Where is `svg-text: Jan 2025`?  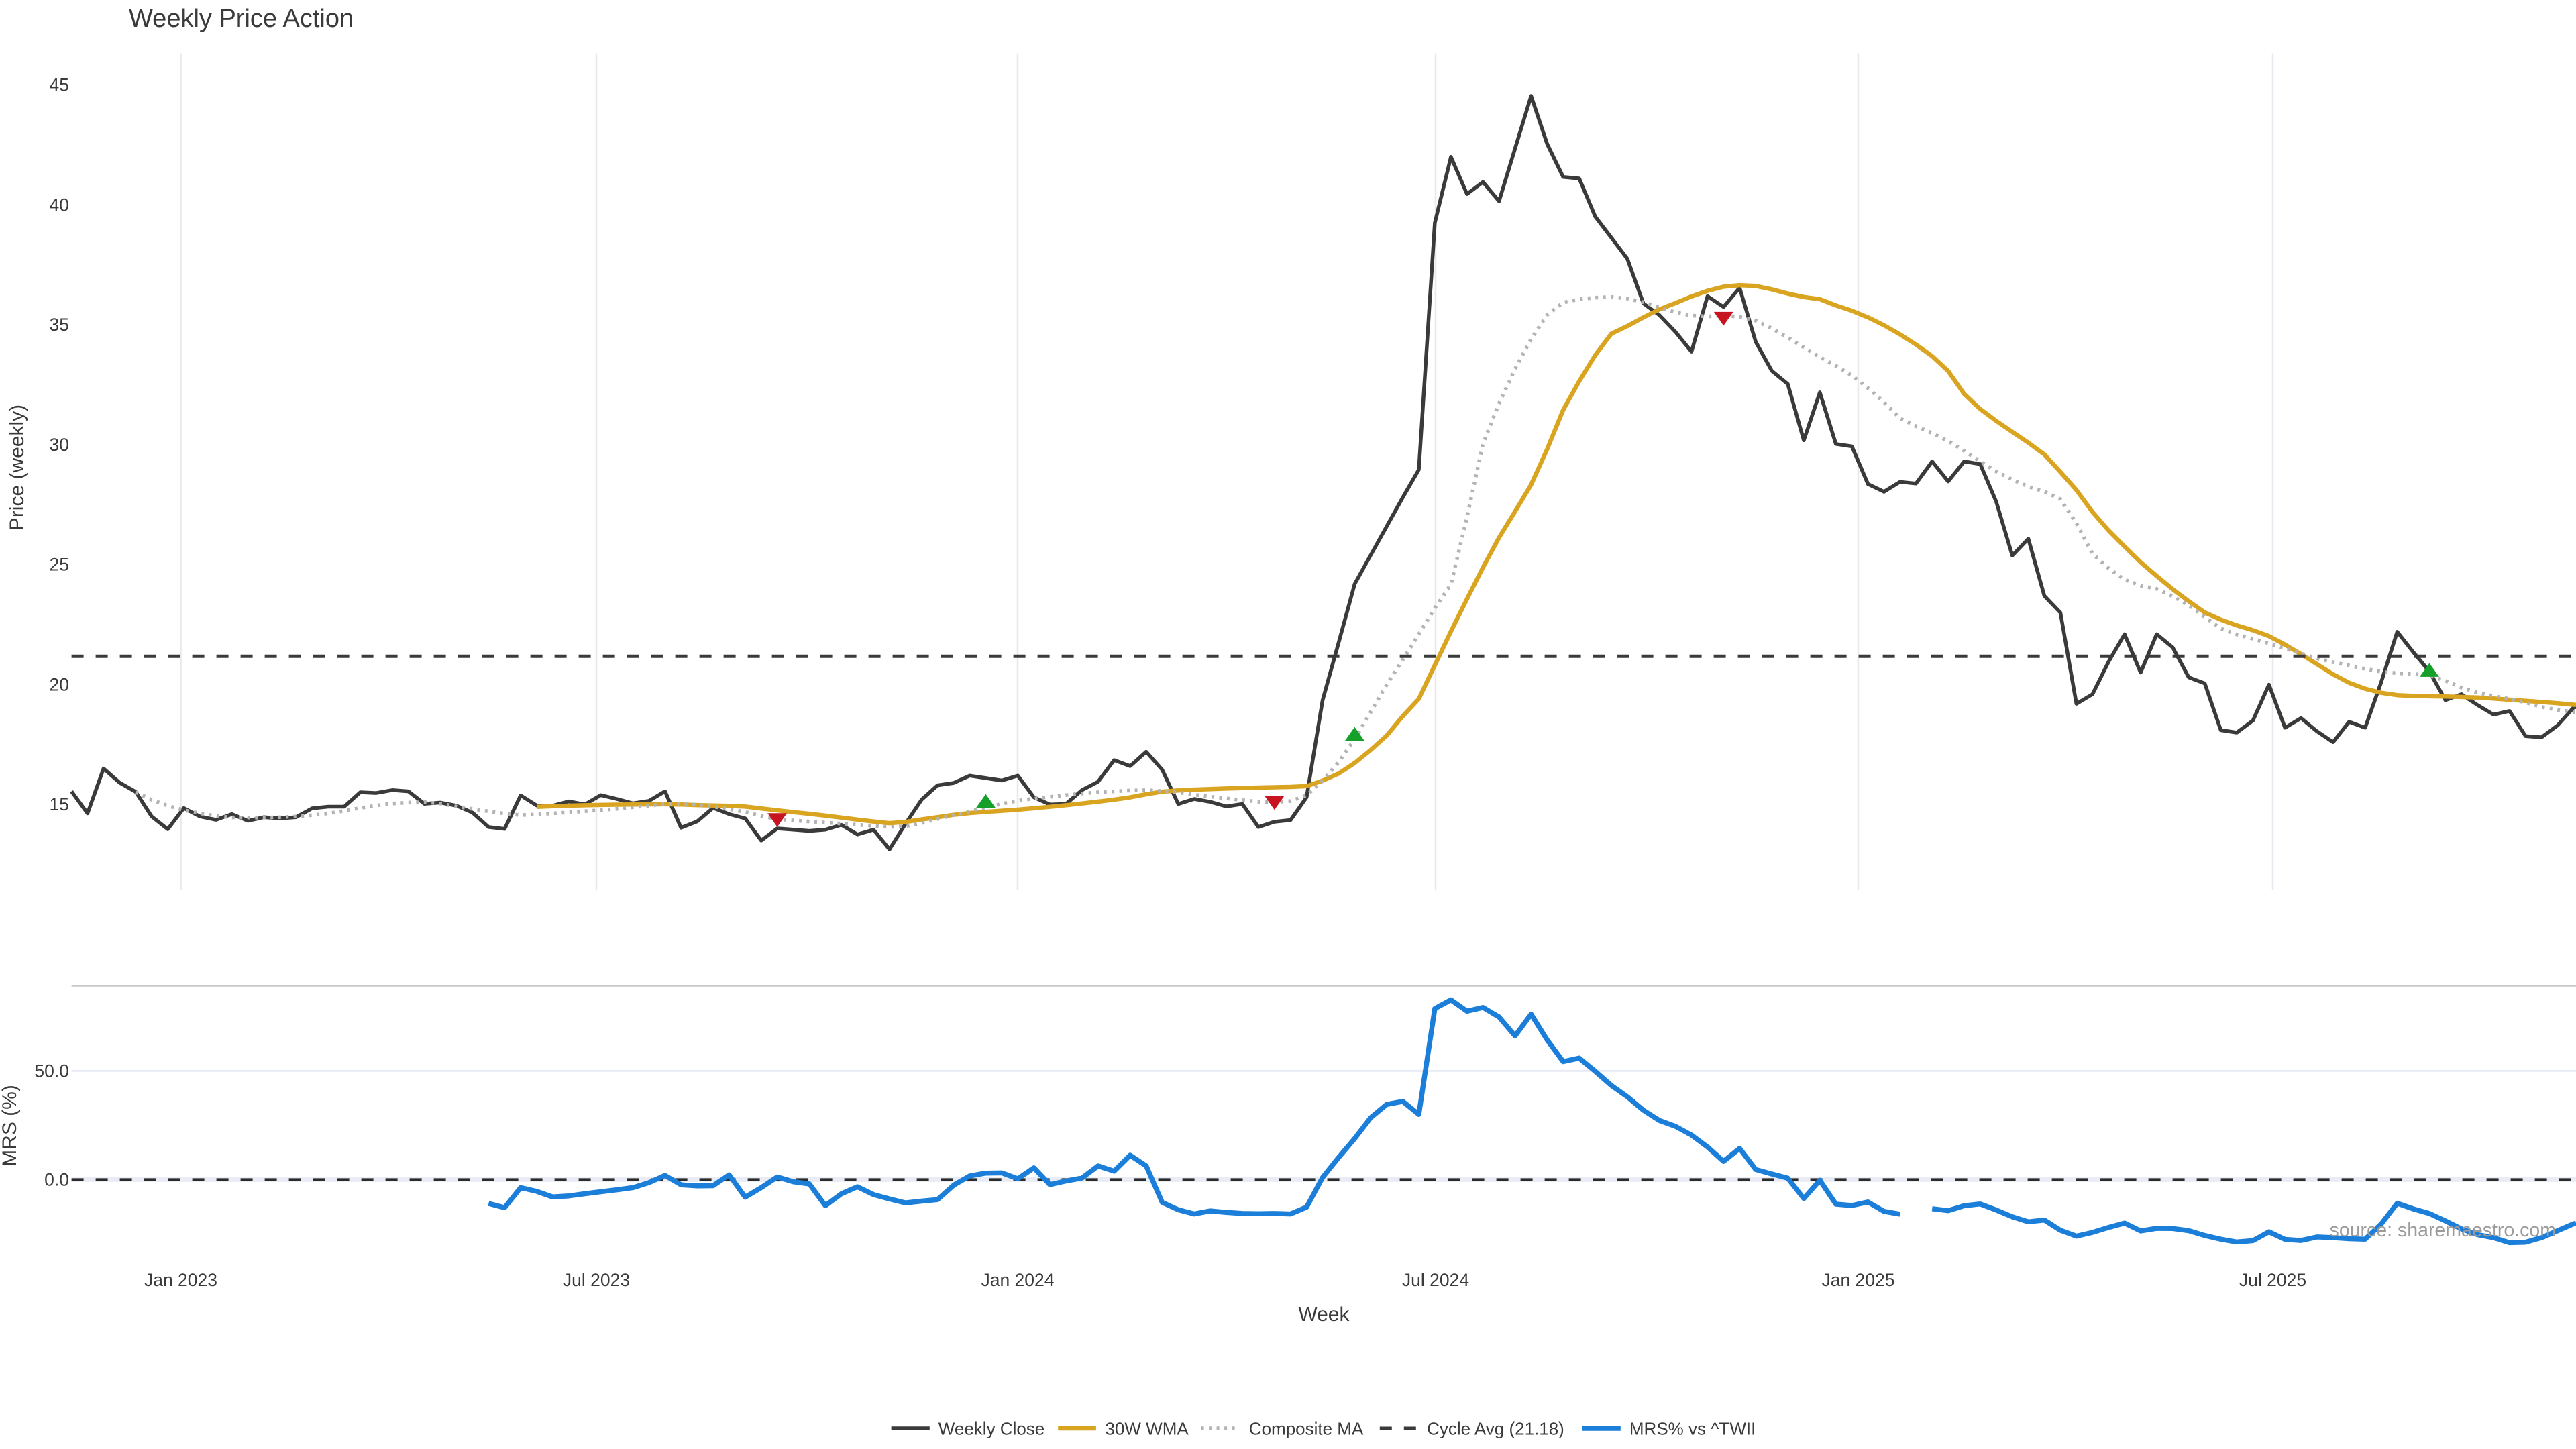
svg-text: Jan 2025 is located at coordinates (1857, 1280).